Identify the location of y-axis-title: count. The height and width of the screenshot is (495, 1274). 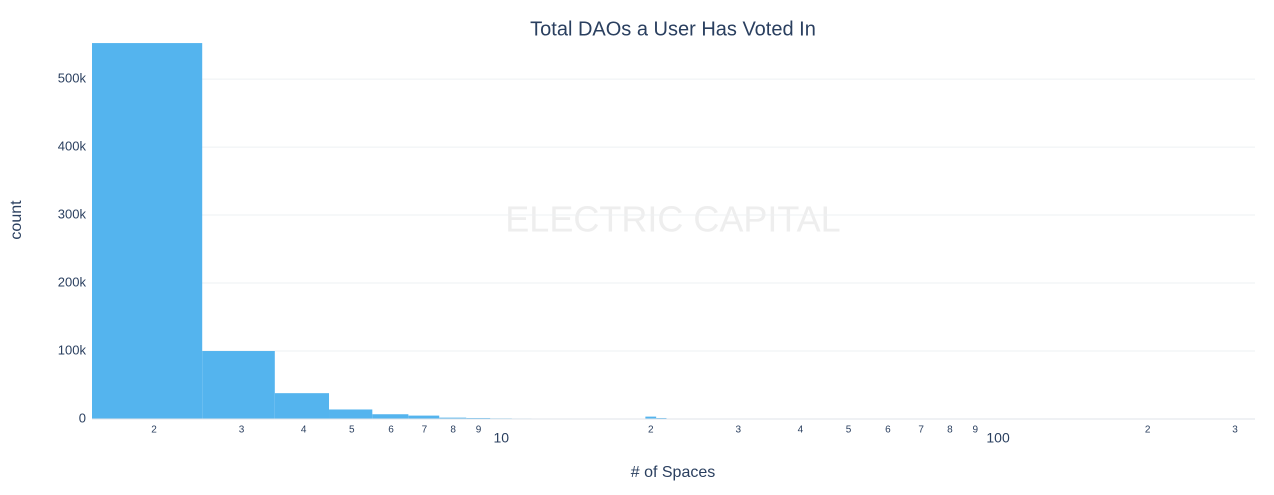
(16, 220).